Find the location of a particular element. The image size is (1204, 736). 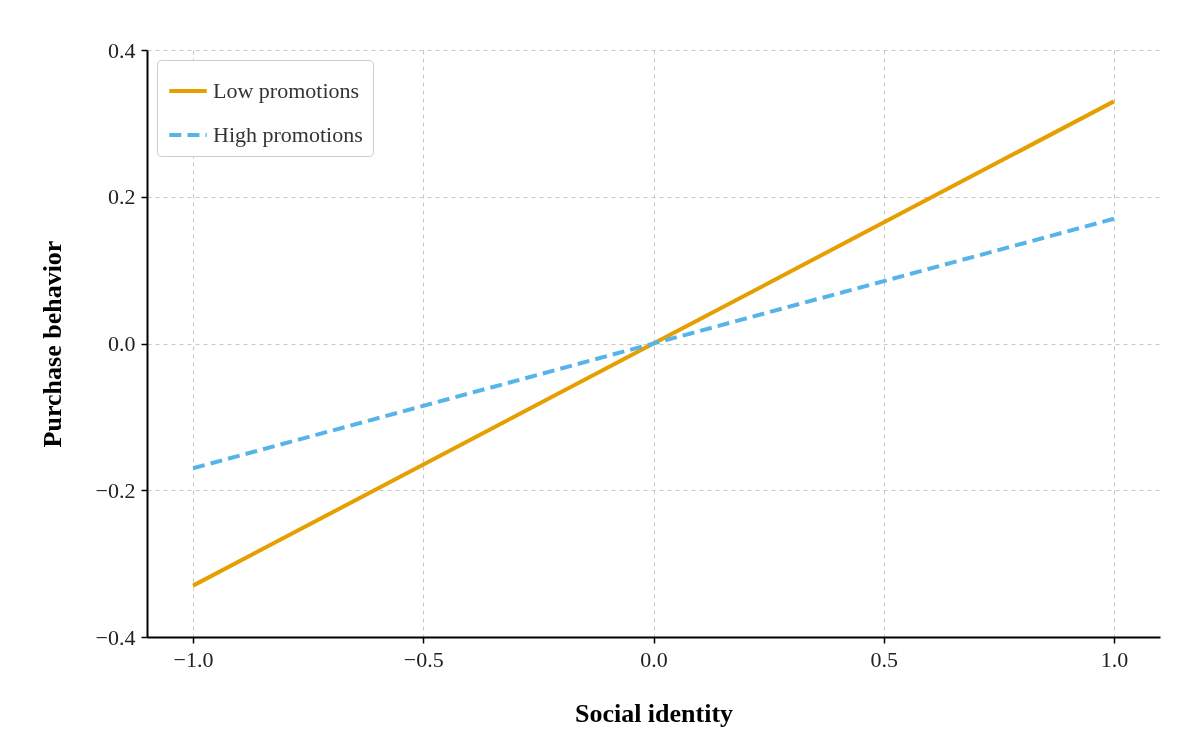

y-tick-label: −0.4 is located at coordinates (115, 637).